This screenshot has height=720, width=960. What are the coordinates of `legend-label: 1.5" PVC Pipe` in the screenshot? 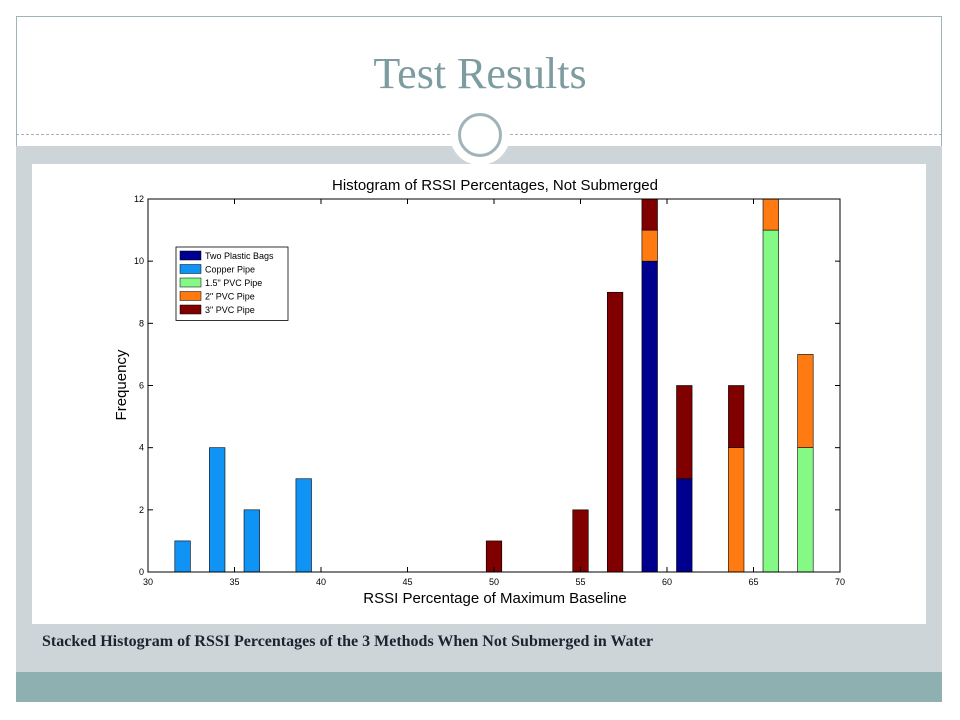 It's located at (233, 283).